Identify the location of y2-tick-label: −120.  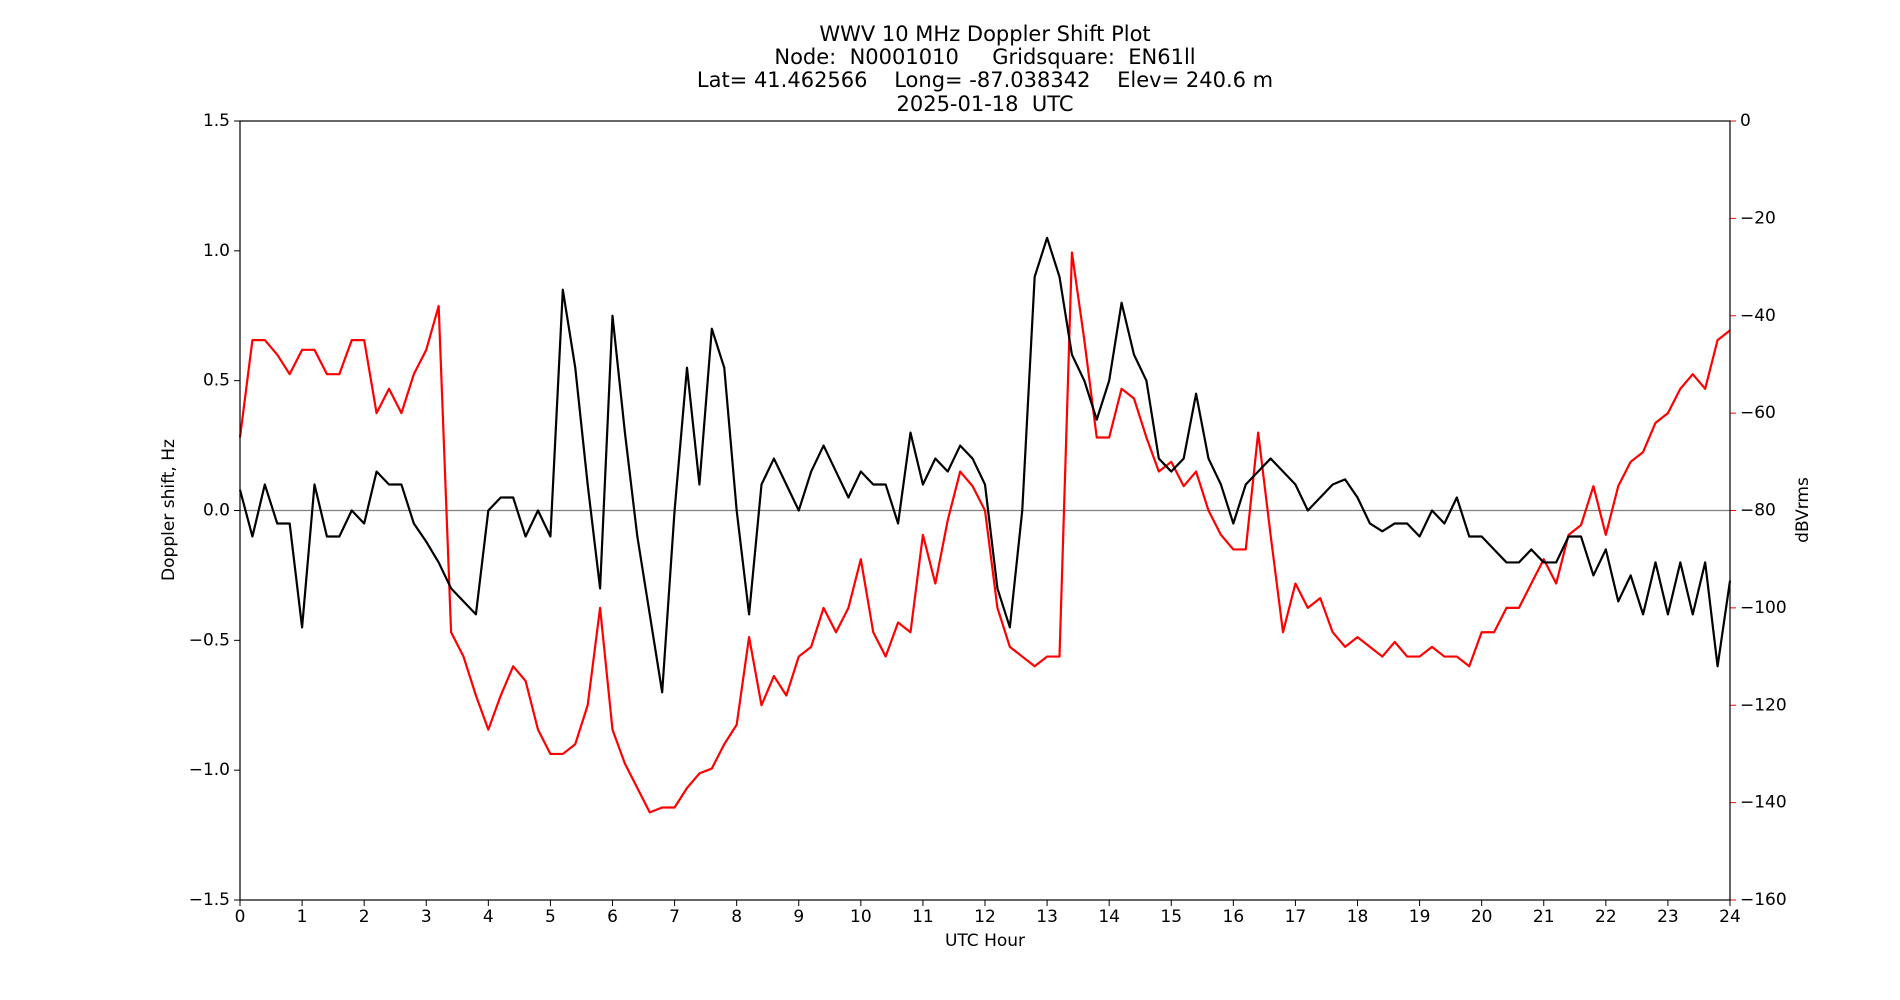
(1763, 705).